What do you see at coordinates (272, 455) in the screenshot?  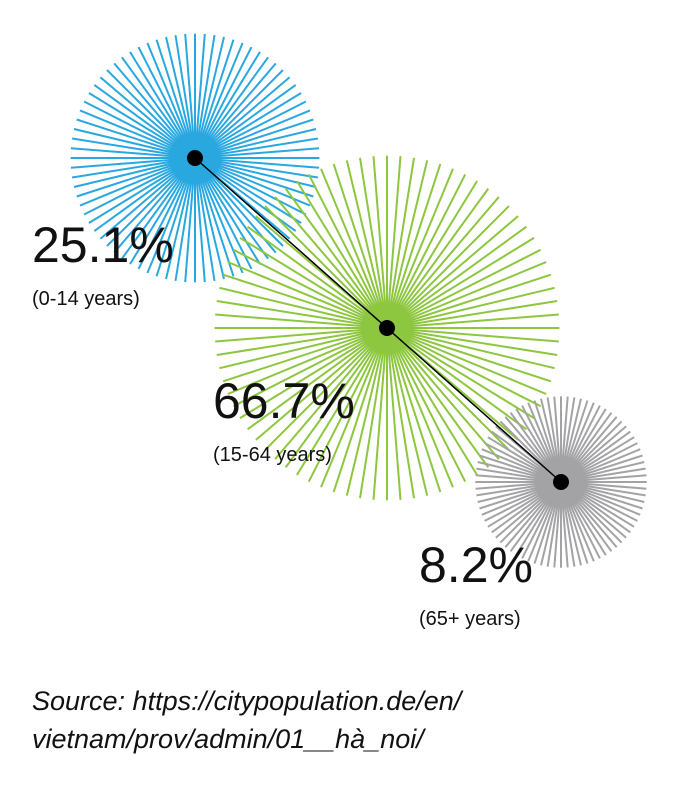 I see `category-label: (15-64 years)` at bounding box center [272, 455].